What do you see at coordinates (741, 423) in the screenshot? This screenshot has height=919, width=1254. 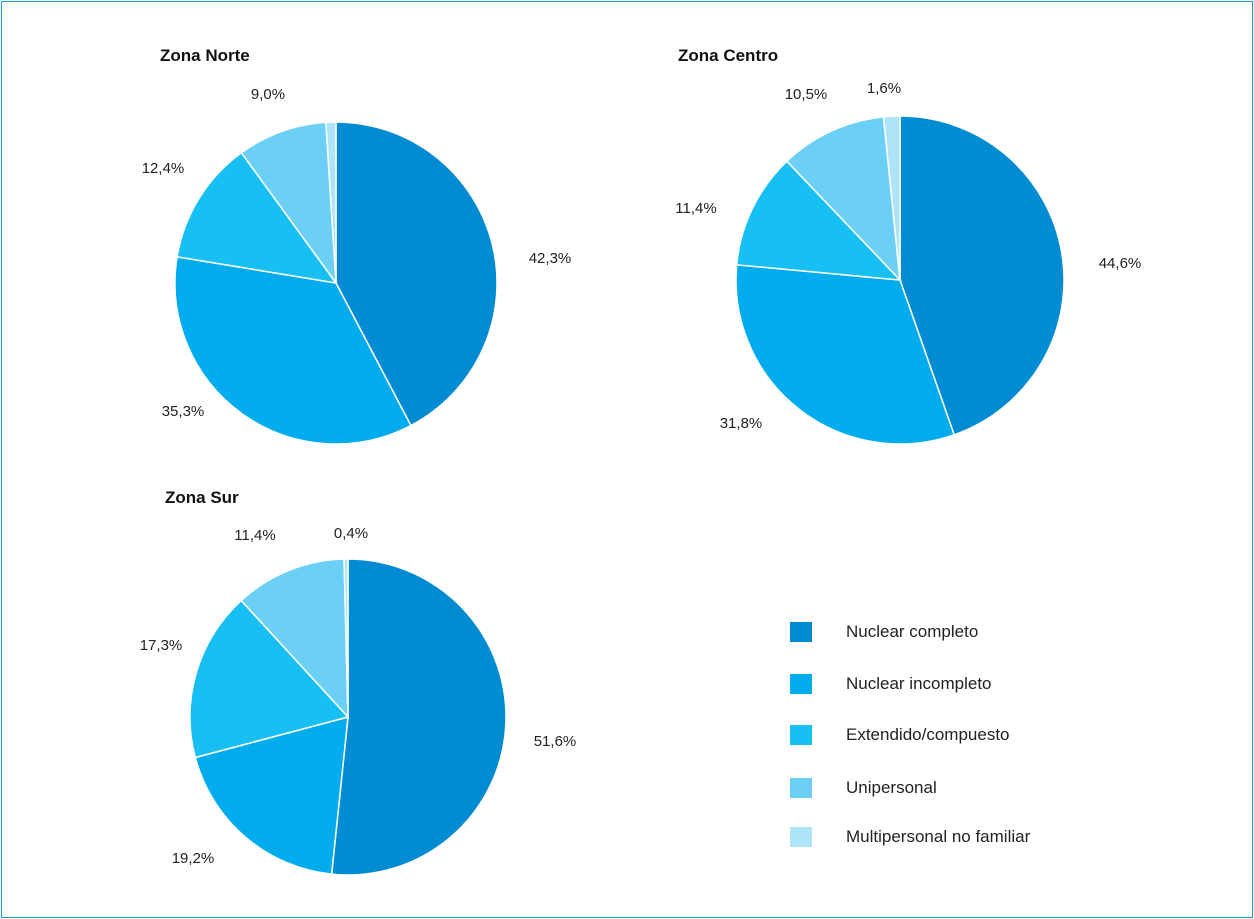 I see `data-label-nuclear-incompleto: 31,8%` at bounding box center [741, 423].